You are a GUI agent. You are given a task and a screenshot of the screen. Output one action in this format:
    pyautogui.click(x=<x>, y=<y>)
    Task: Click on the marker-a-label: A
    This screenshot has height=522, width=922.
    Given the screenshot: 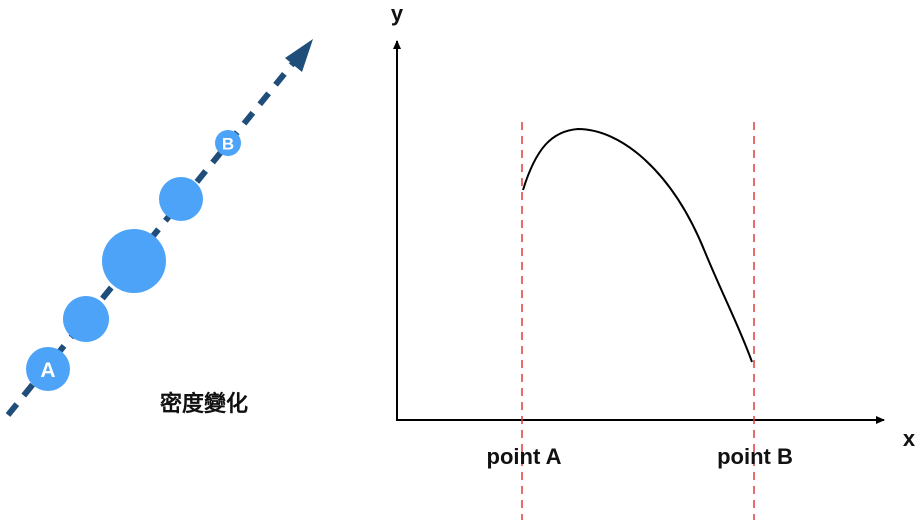 What is the action you would take?
    pyautogui.click(x=47, y=370)
    